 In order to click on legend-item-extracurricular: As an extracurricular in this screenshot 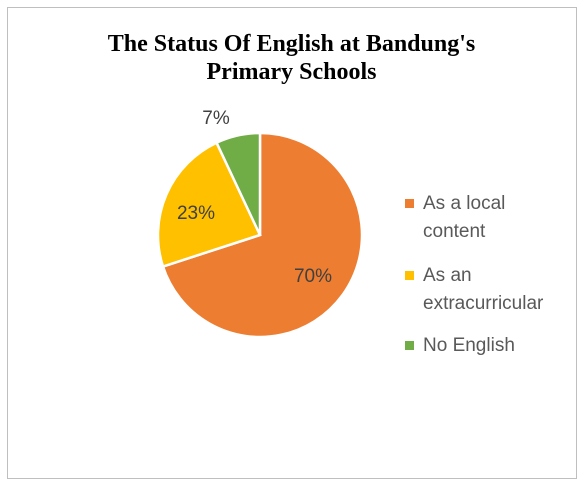, I will do `click(494, 290)`.